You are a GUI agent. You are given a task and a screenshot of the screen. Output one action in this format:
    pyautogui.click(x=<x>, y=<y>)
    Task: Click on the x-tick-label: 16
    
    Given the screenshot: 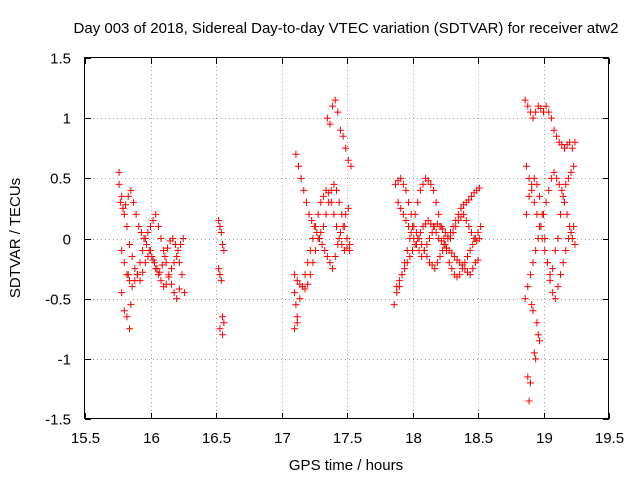 What is the action you would take?
    pyautogui.click(x=151, y=438)
    